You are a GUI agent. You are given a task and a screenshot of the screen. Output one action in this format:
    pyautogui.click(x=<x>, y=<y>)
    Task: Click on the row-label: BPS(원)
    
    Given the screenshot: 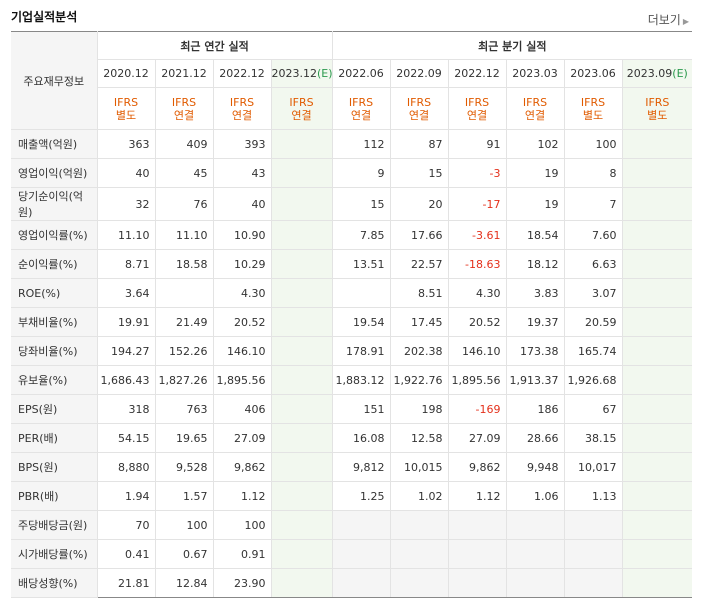 What is the action you would take?
    pyautogui.click(x=54, y=467)
    